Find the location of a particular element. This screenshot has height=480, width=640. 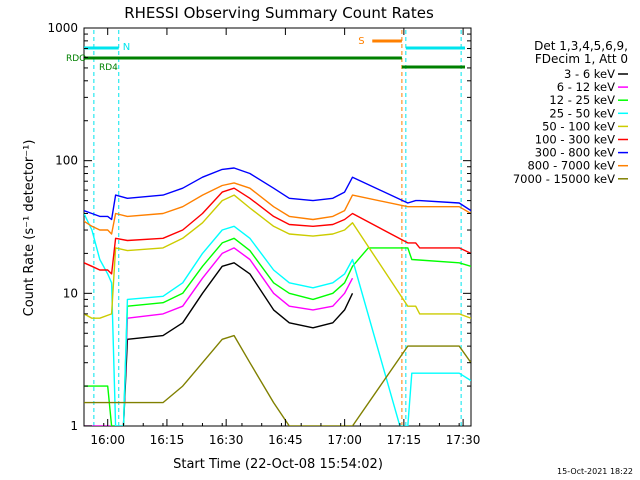

x-tick-label: 17:15 is located at coordinates (404, 440).